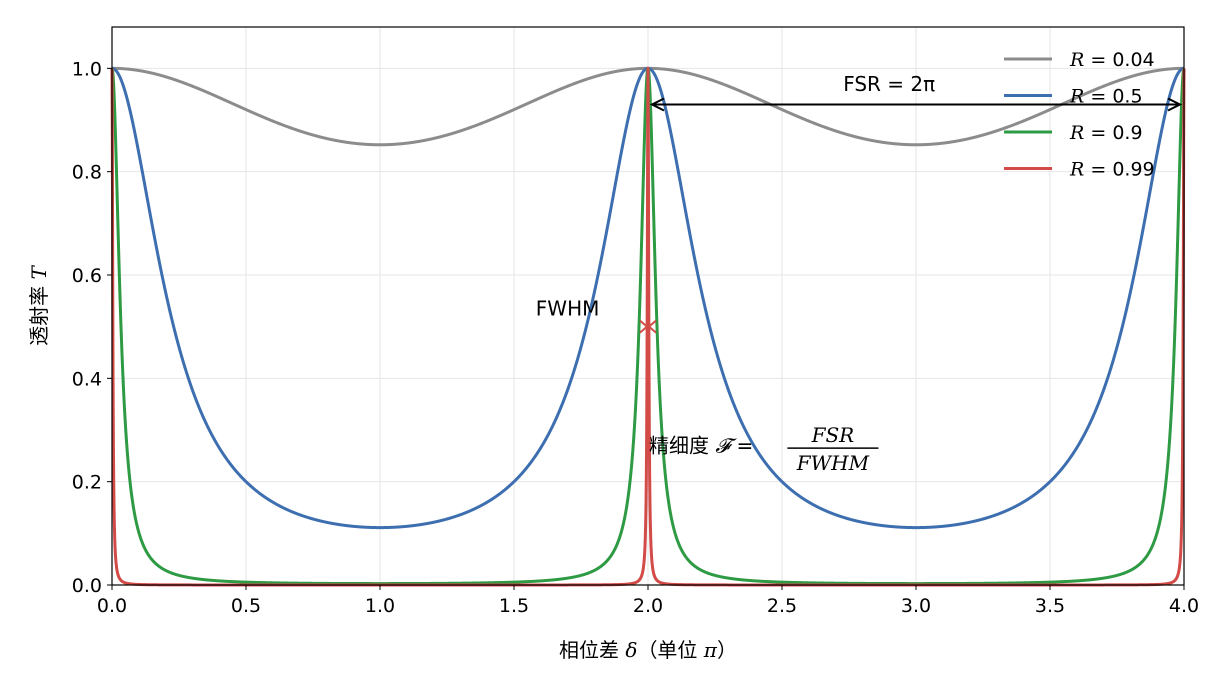 The height and width of the screenshot is (690, 1230). What do you see at coordinates (592, 650) in the screenshot?
I see `x-axis-title-prefix: 相位差` at bounding box center [592, 650].